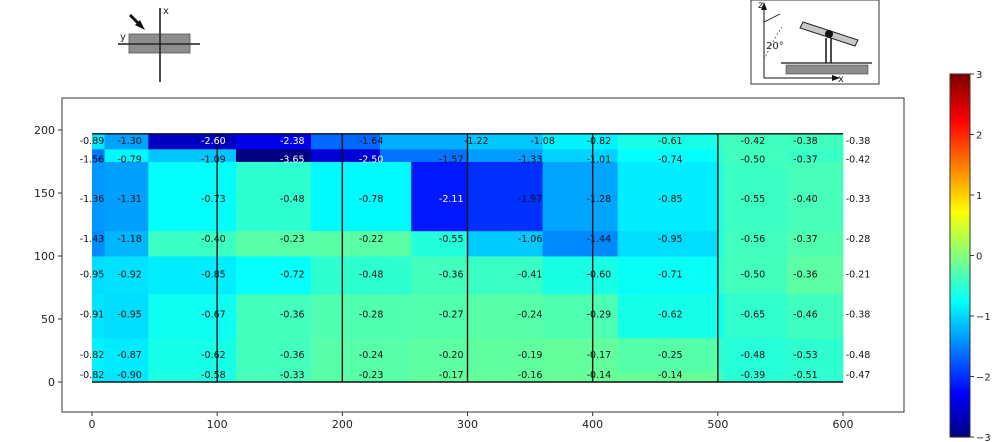 The image size is (996, 442). Describe the element at coordinates (542, 141) in the screenshot. I see `cell-value-label: -1.08` at that location.